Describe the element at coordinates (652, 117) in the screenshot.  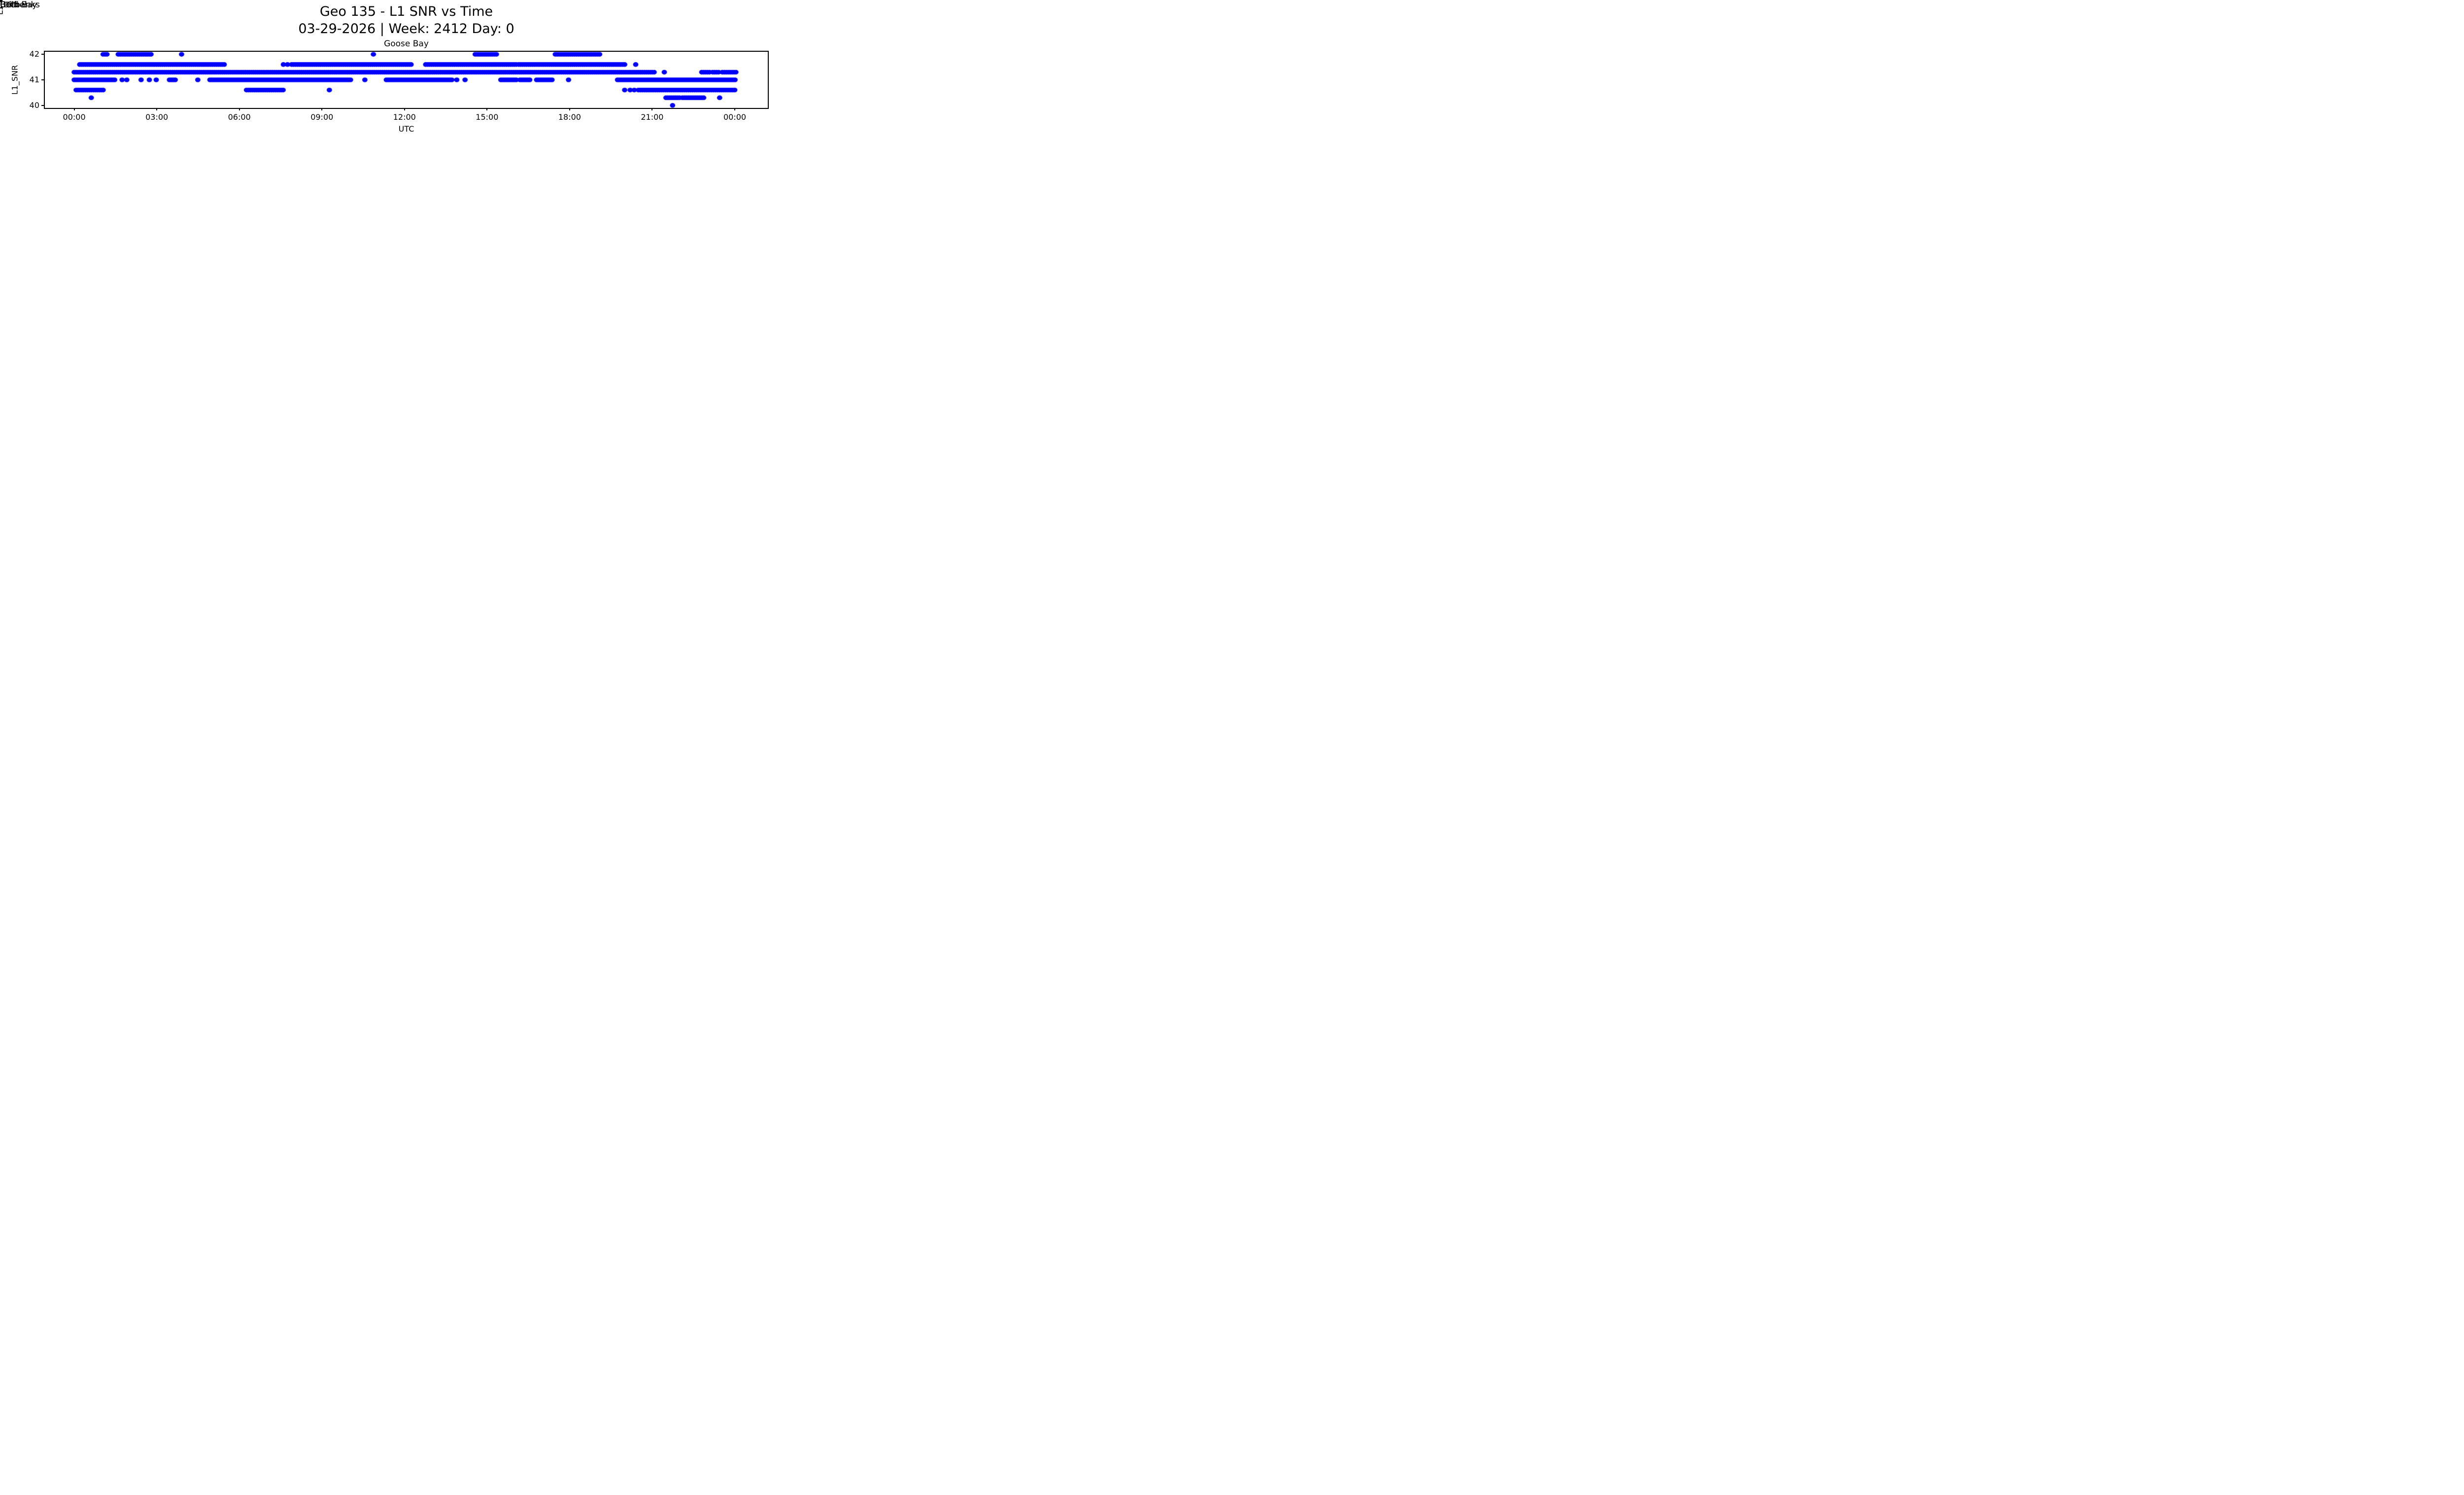
I see `x-tick-label: 21:00` at that location.